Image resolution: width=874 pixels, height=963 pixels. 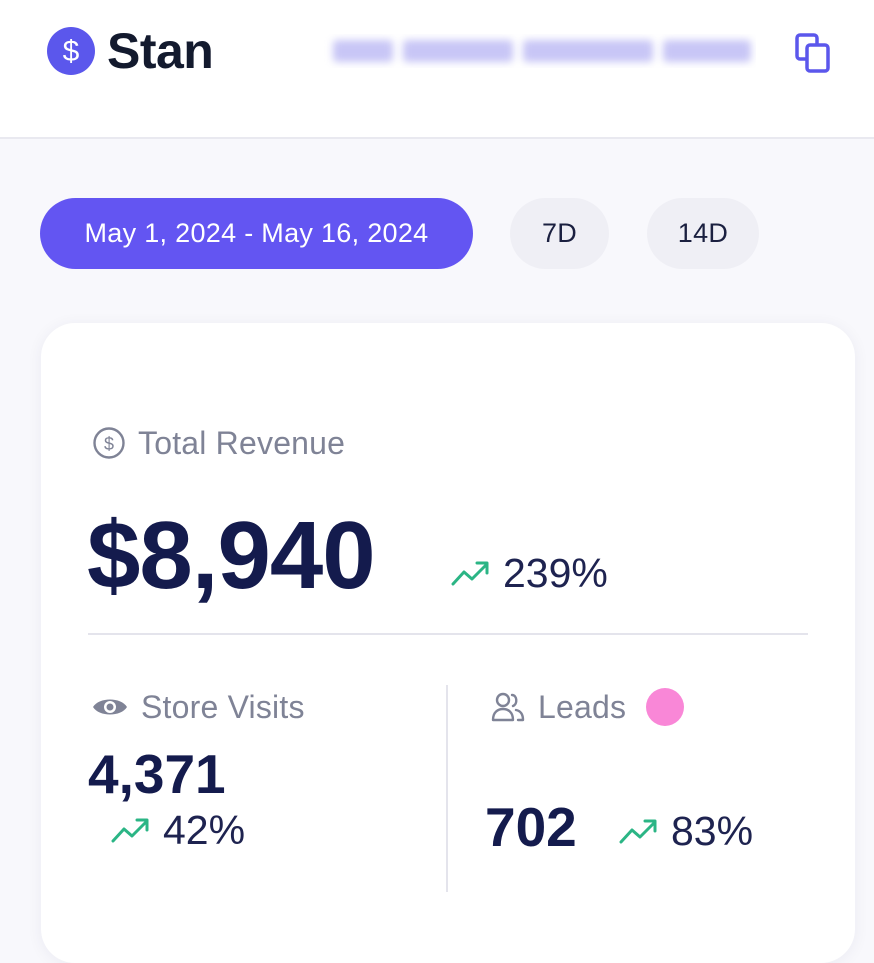 What do you see at coordinates (110, 707) in the screenshot?
I see `eye-icon` at bounding box center [110, 707].